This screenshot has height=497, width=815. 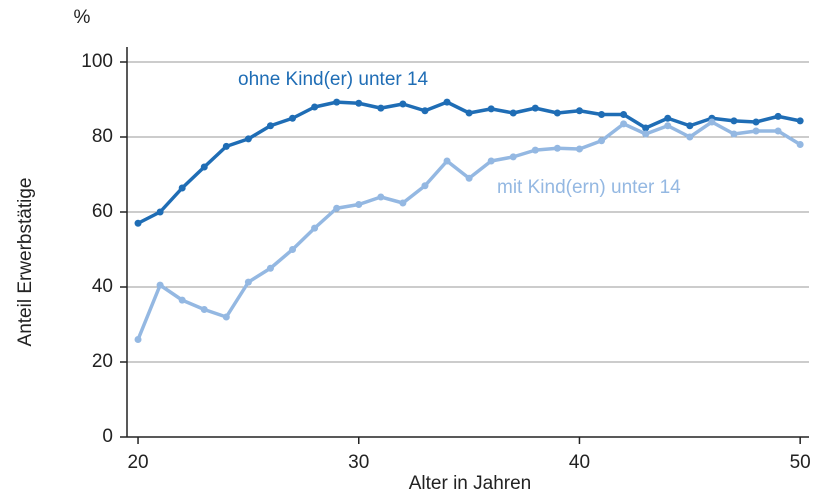 I want to click on x-tick-label: 40, so click(x=579, y=462).